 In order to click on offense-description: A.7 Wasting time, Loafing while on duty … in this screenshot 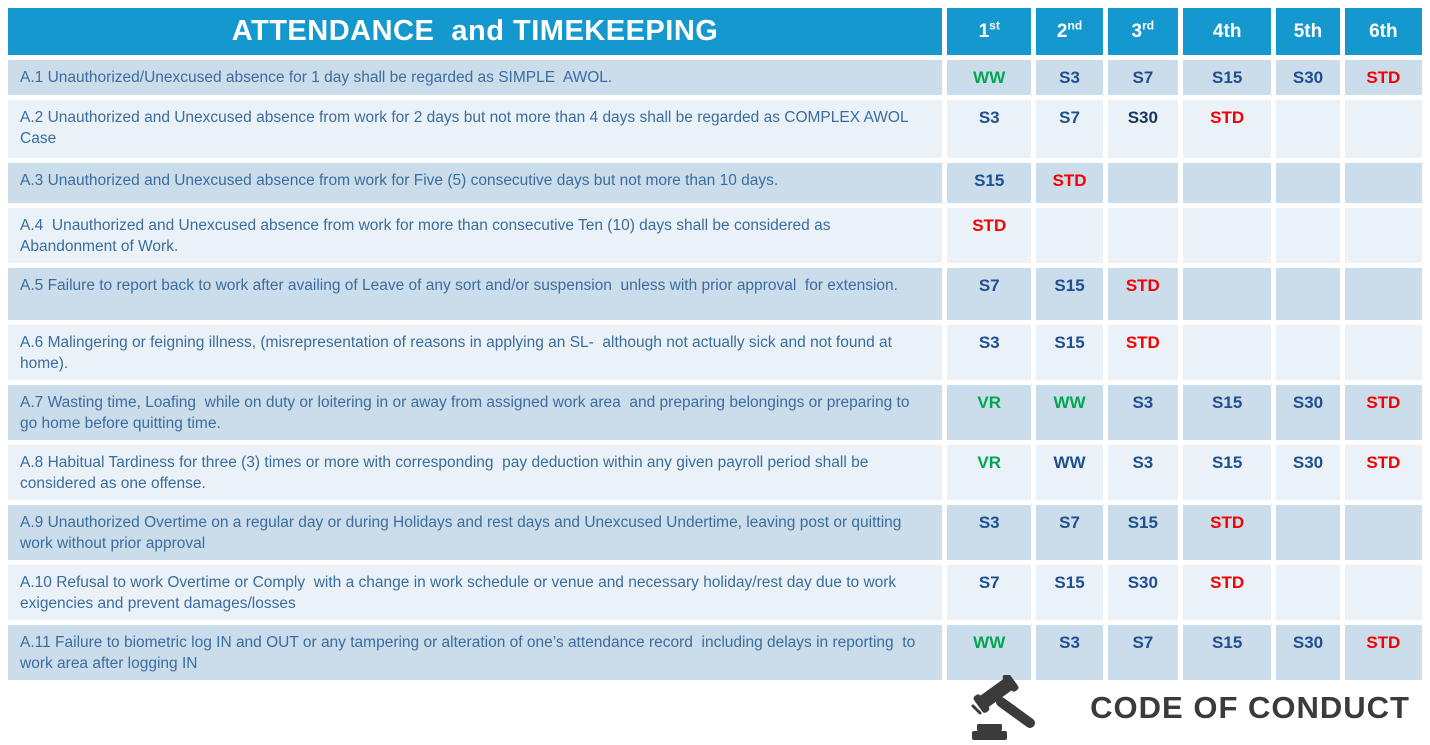, I will do `click(475, 412)`.